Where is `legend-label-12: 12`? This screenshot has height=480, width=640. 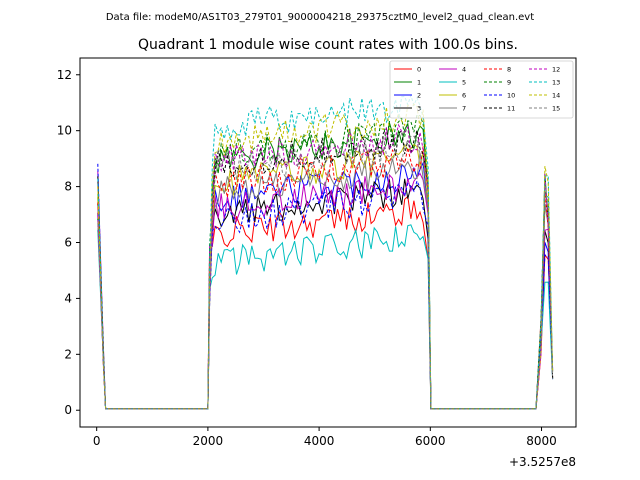 legend-label-12: 12 is located at coordinates (556, 70).